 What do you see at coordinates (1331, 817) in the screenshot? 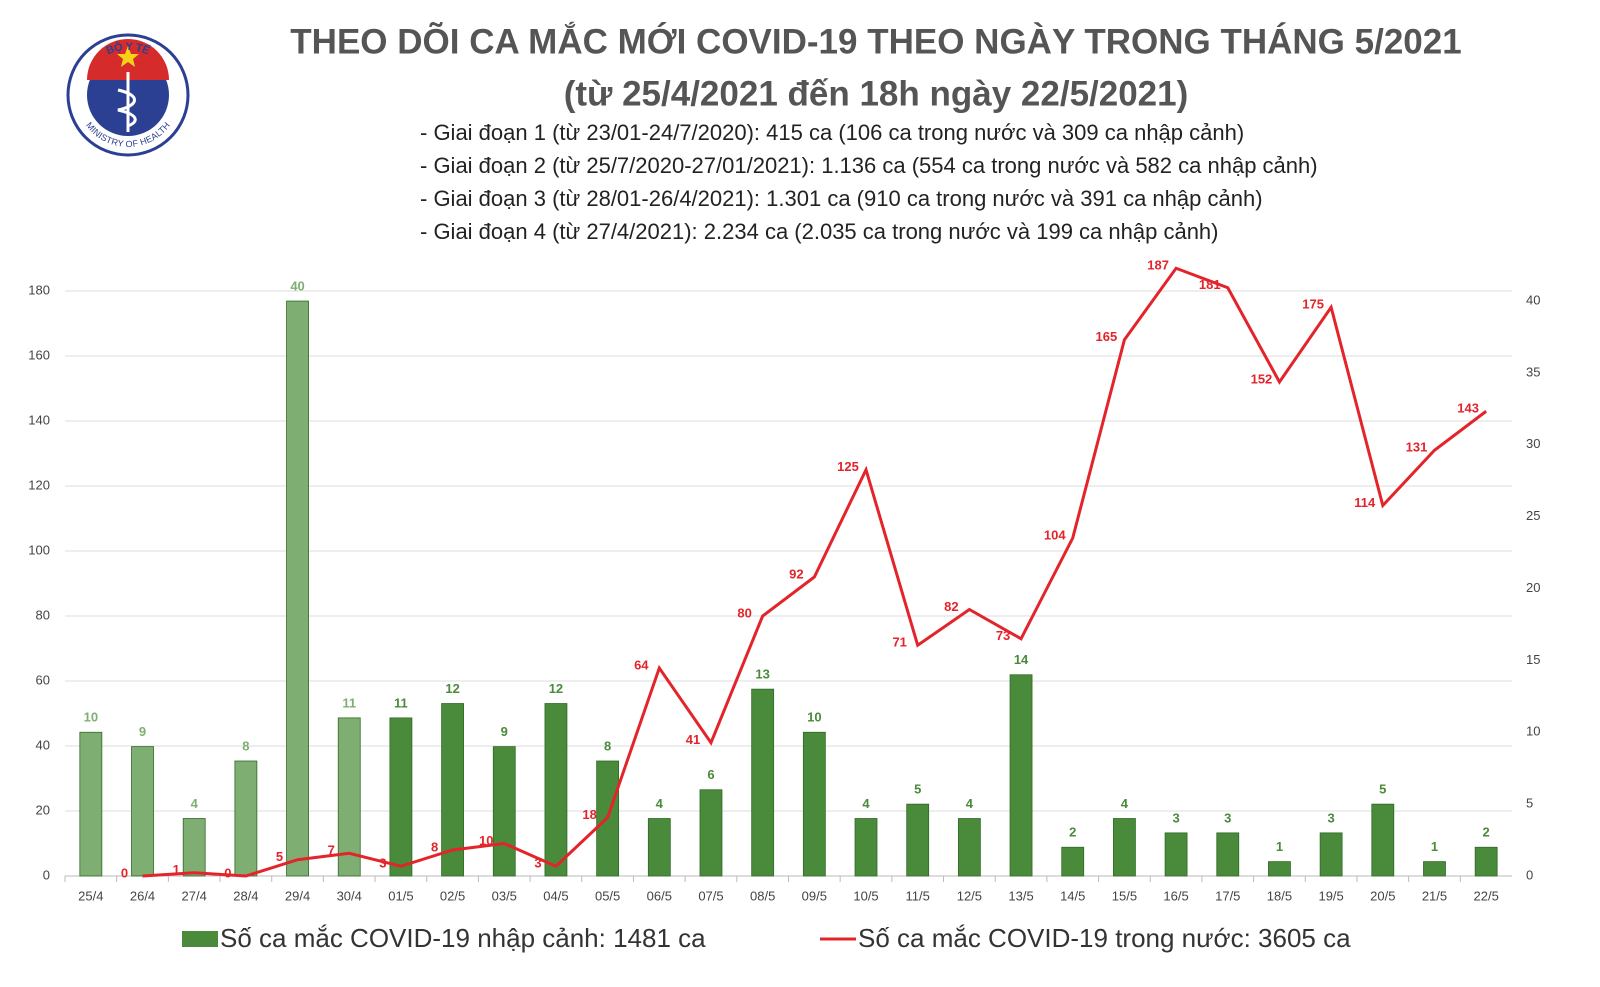
I see `bar-value-label: 3` at bounding box center [1331, 817].